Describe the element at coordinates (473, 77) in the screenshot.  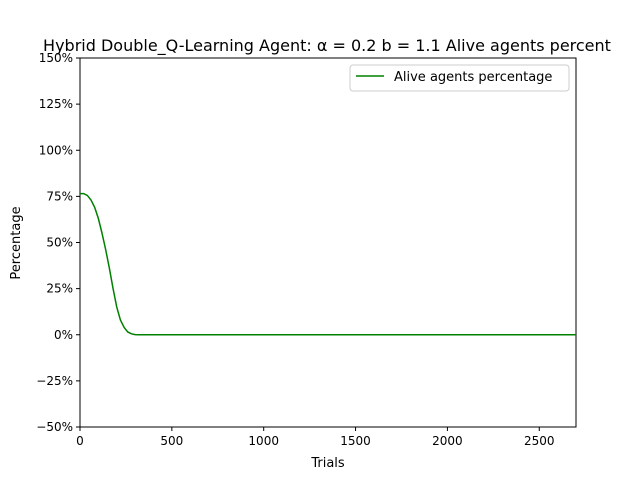
I see `legend-label: Alive agents percentage` at that location.